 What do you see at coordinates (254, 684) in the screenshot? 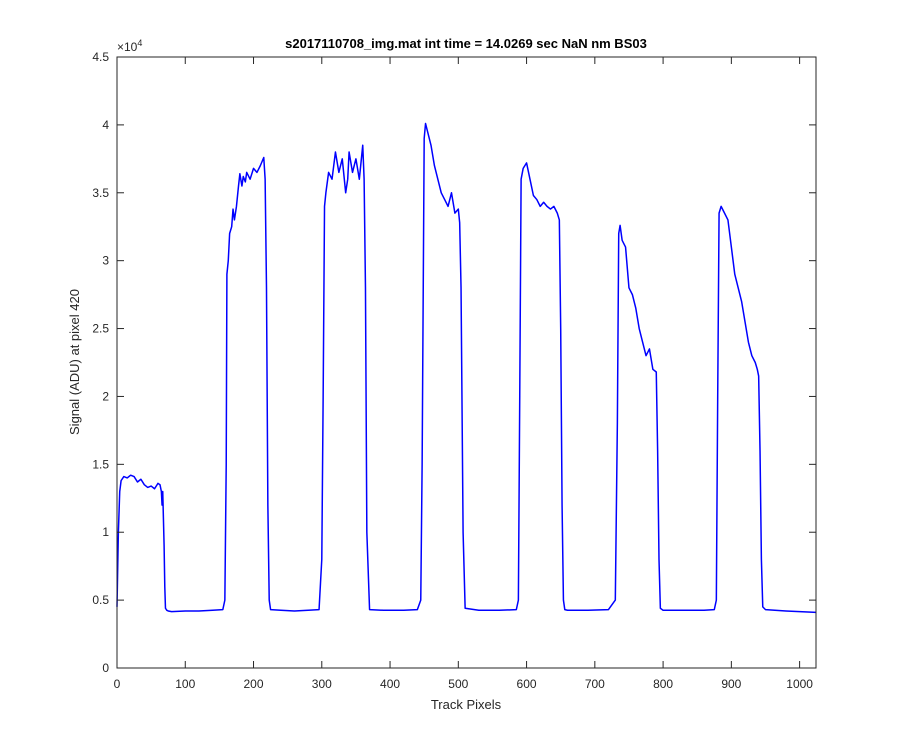
I see `x-tick-label: 200` at bounding box center [254, 684].